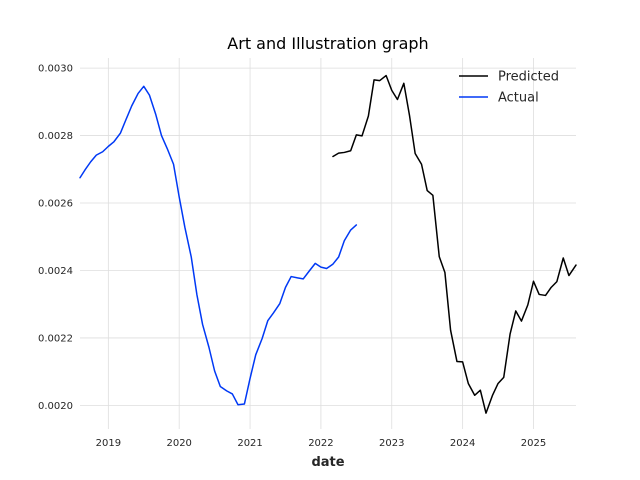 Image resolution: width=640 pixels, height=480 pixels. What do you see at coordinates (462, 443) in the screenshot?
I see `x-tick-label: 2024` at bounding box center [462, 443].